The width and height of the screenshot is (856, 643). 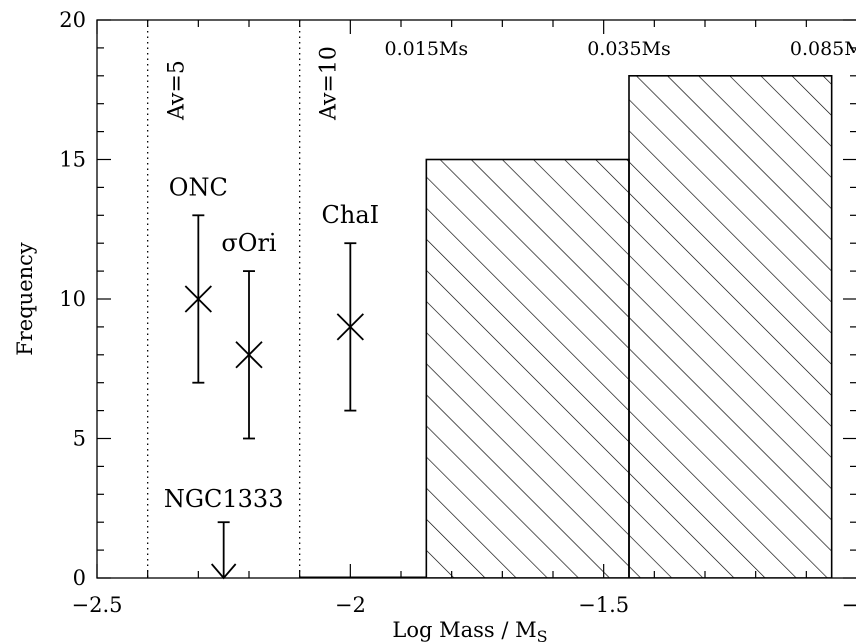 I want to click on av-label: Av=10, so click(x=329, y=83).